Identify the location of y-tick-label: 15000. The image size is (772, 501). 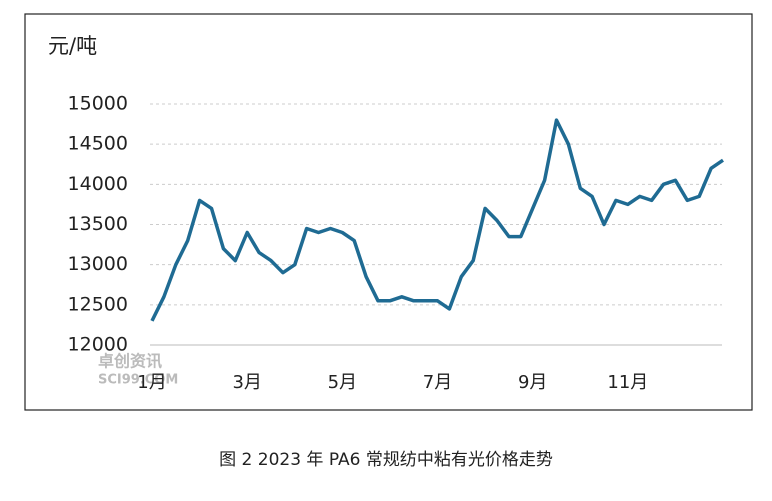
(98, 104).